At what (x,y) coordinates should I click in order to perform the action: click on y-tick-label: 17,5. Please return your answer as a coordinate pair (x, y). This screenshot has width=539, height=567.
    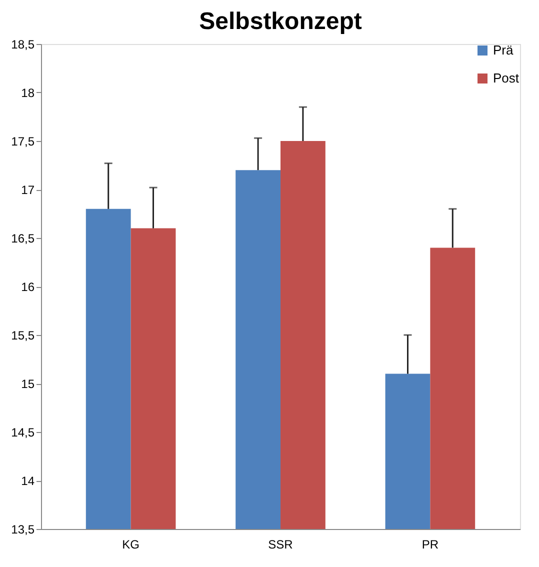
    Looking at the image, I should click on (23, 141).